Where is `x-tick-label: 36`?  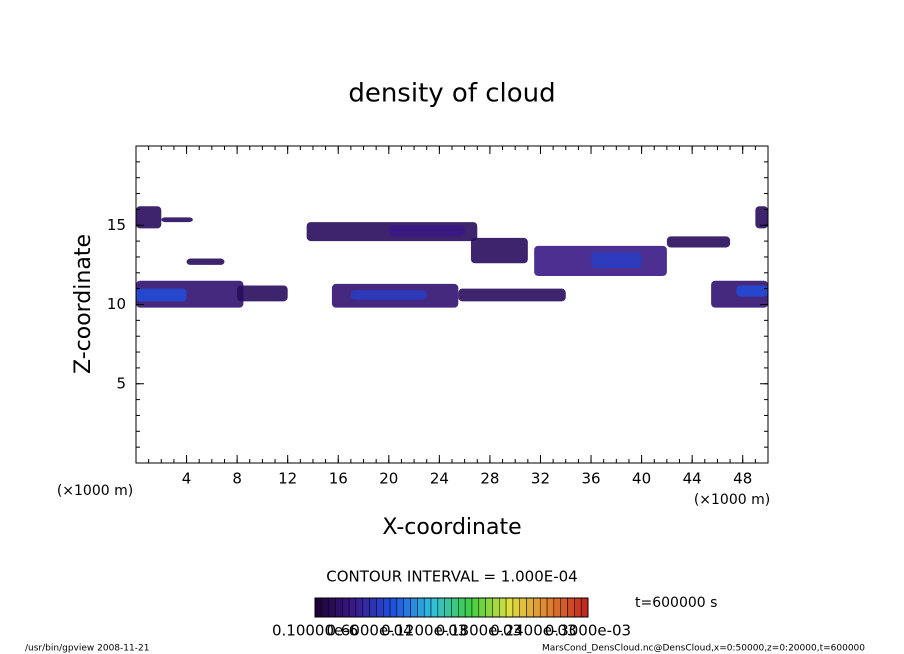 x-tick-label: 36 is located at coordinates (590, 479).